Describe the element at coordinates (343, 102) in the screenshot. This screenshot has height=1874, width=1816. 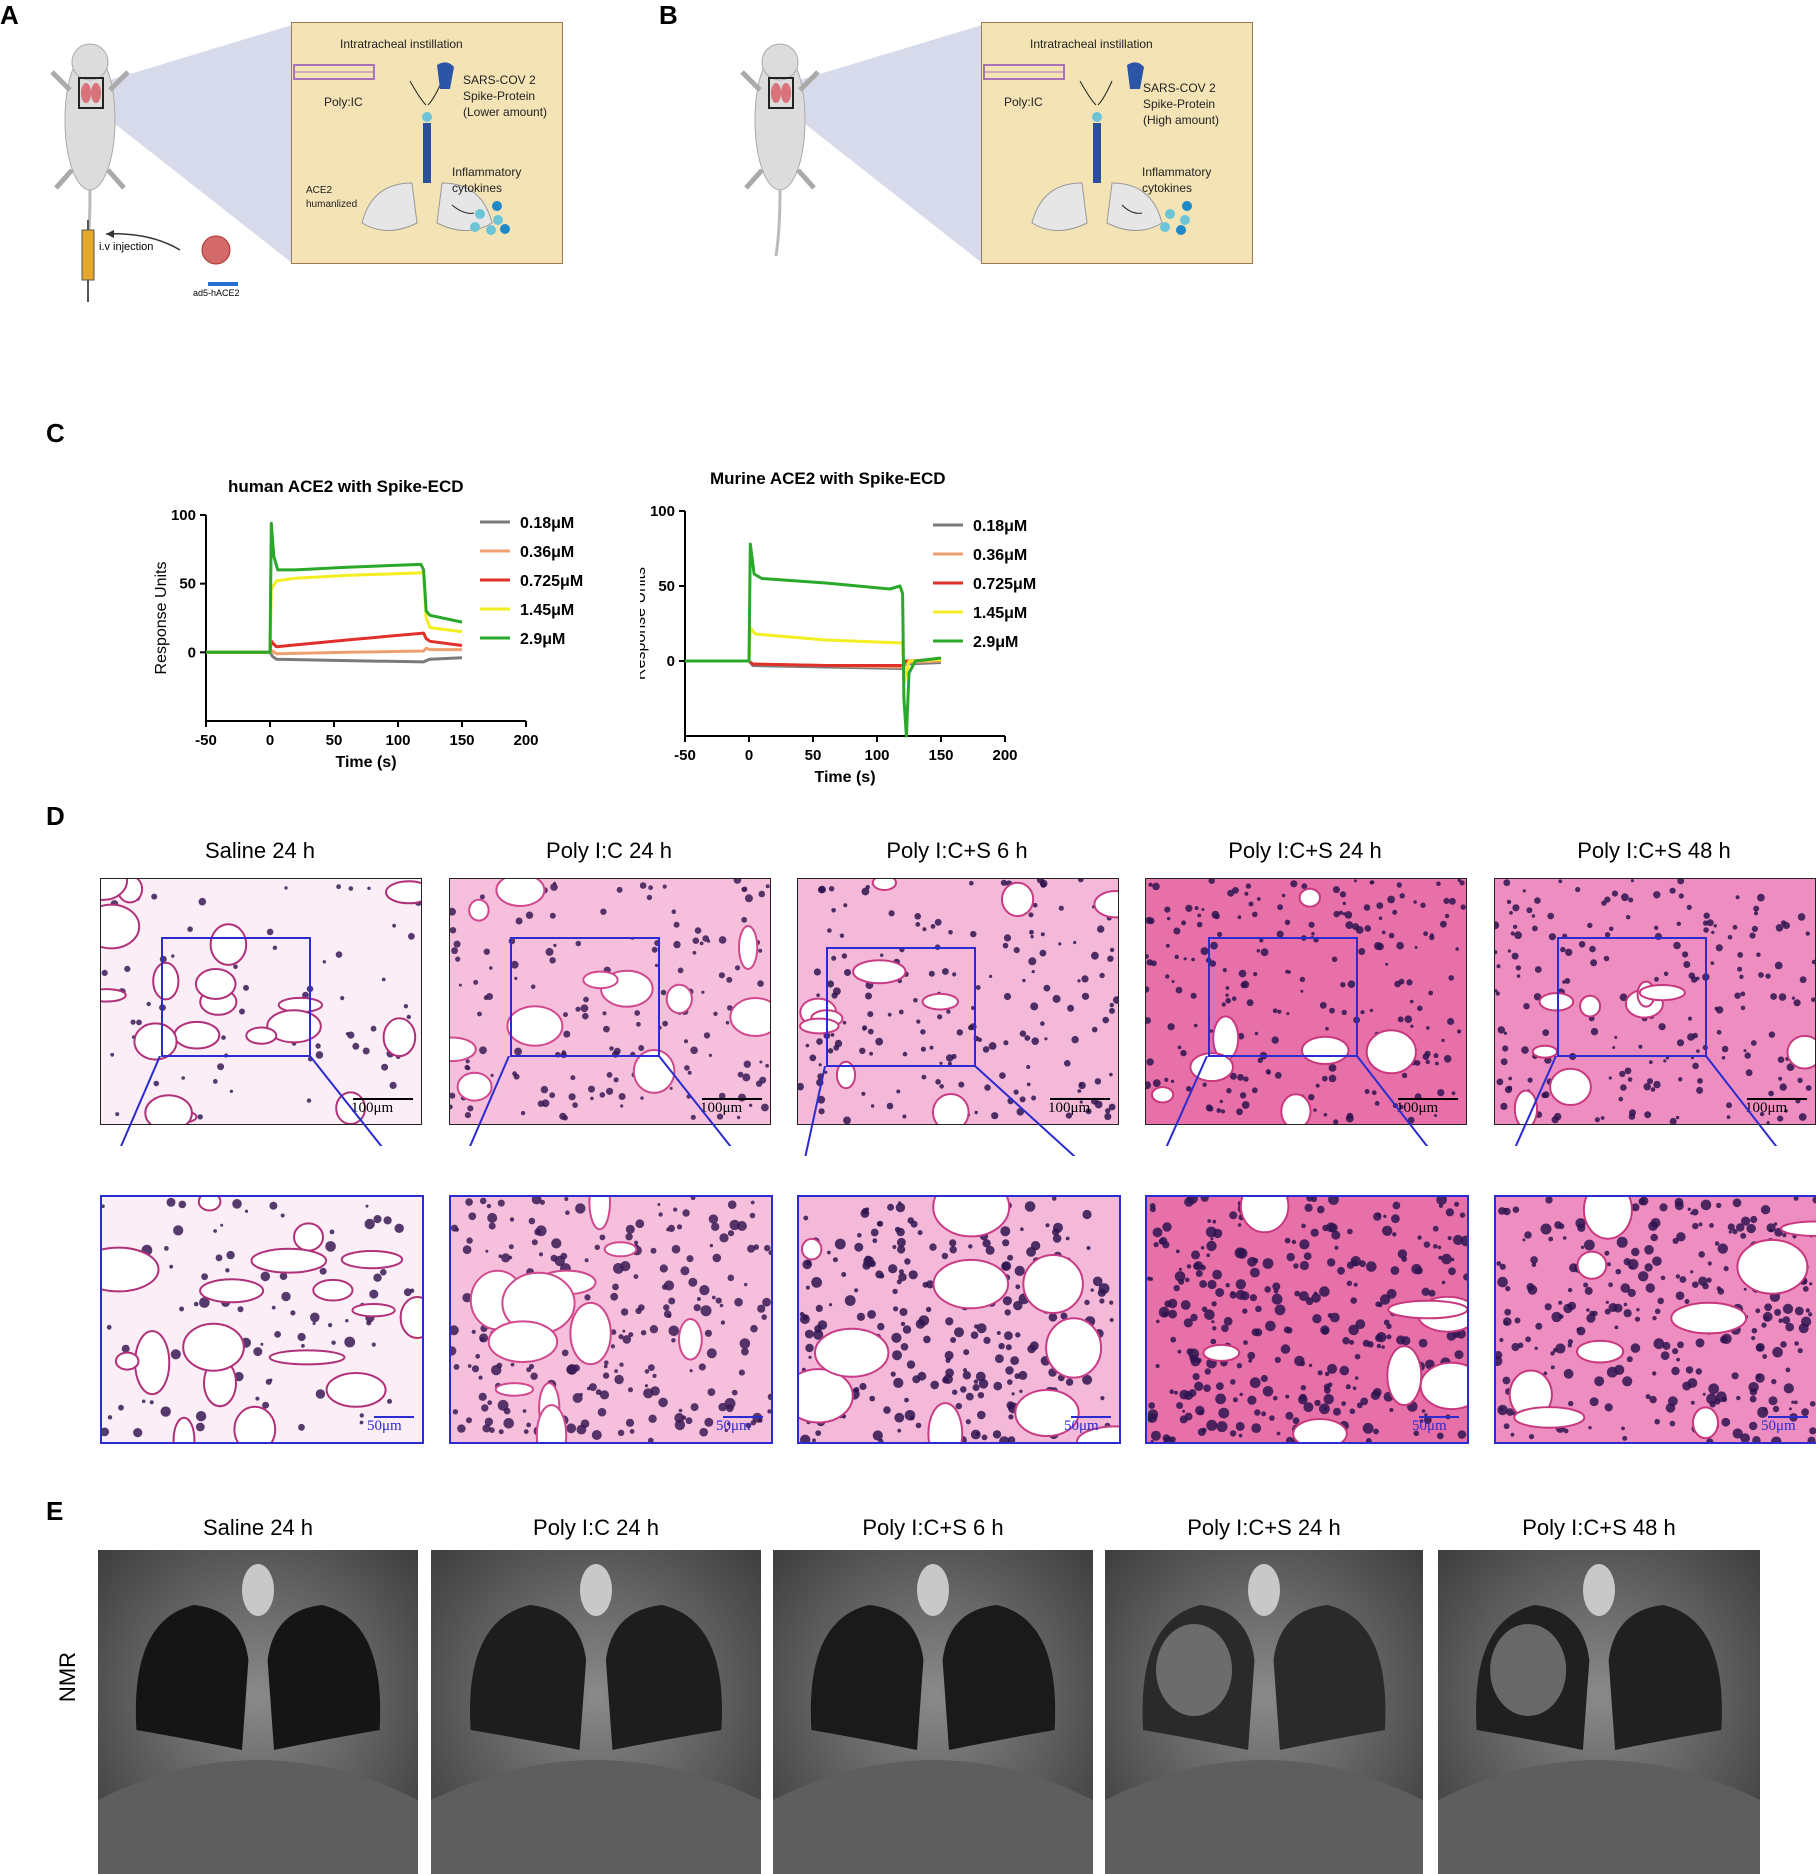
I see `schematic-a-polyic: Poly:IC` at that location.